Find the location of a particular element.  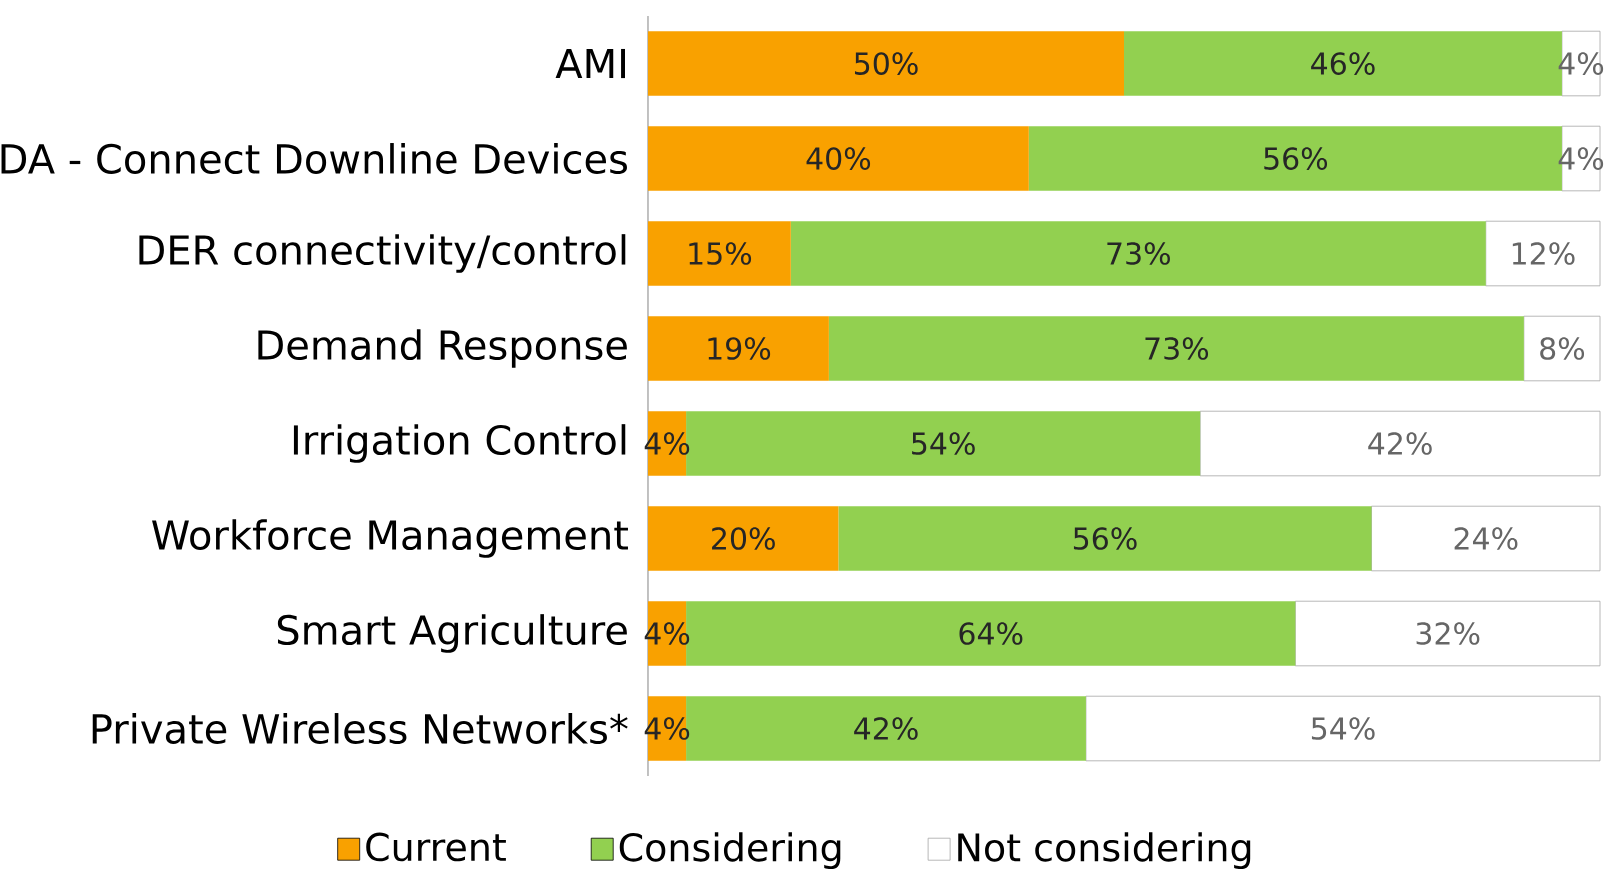

data-label: 40% is located at coordinates (838, 158).